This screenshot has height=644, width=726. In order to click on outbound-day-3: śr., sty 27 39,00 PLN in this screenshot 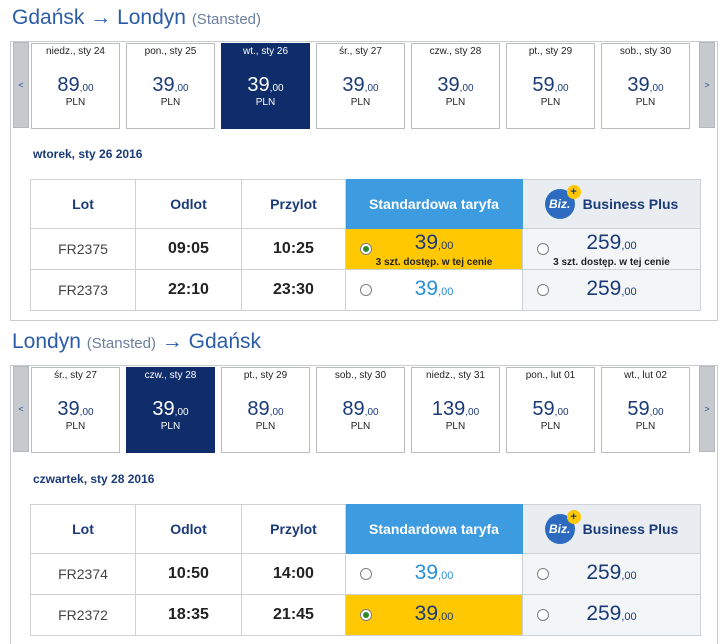, I will do `click(360, 86)`.